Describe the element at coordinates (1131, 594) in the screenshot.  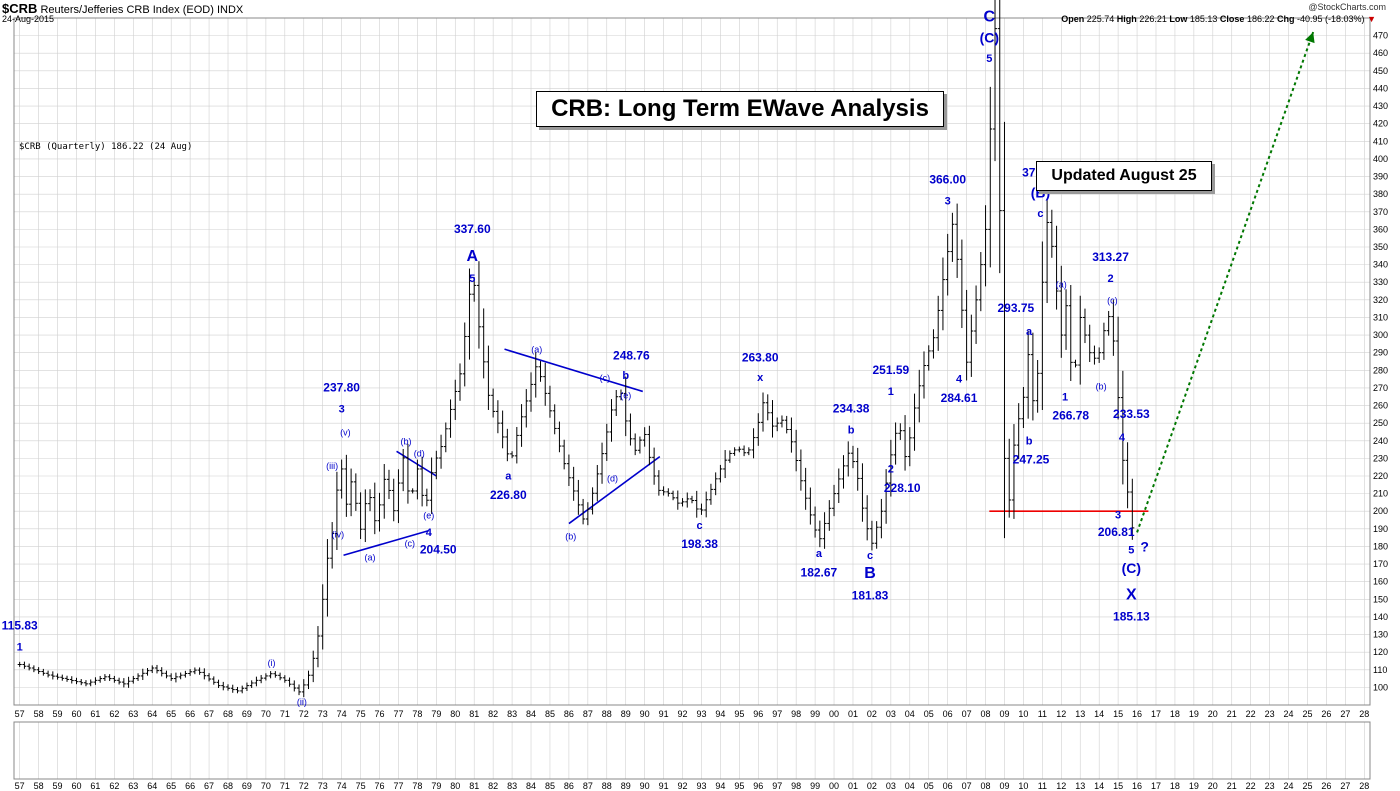
I see `wave-label: X` at that location.